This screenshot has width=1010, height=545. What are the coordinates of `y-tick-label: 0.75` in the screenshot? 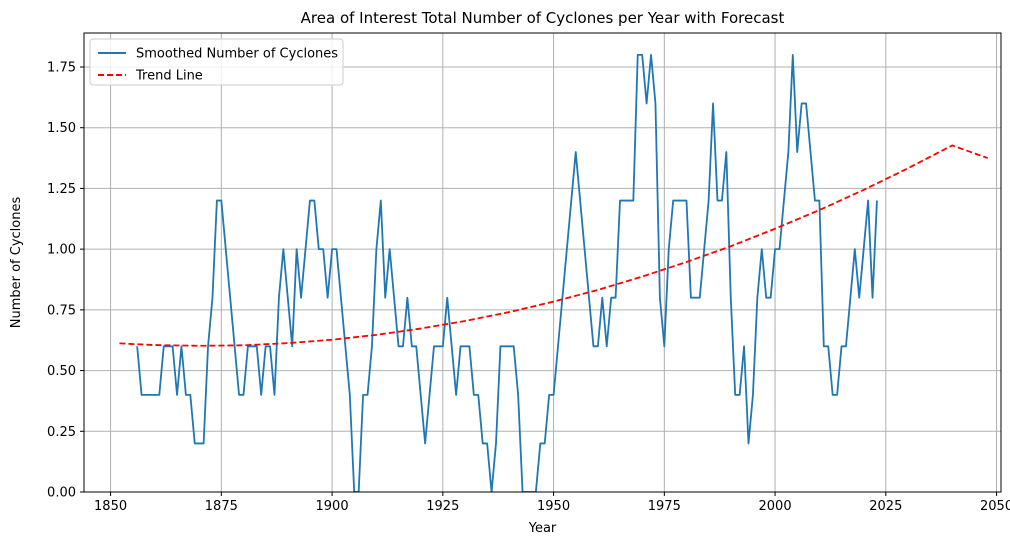 It's located at (61, 310).